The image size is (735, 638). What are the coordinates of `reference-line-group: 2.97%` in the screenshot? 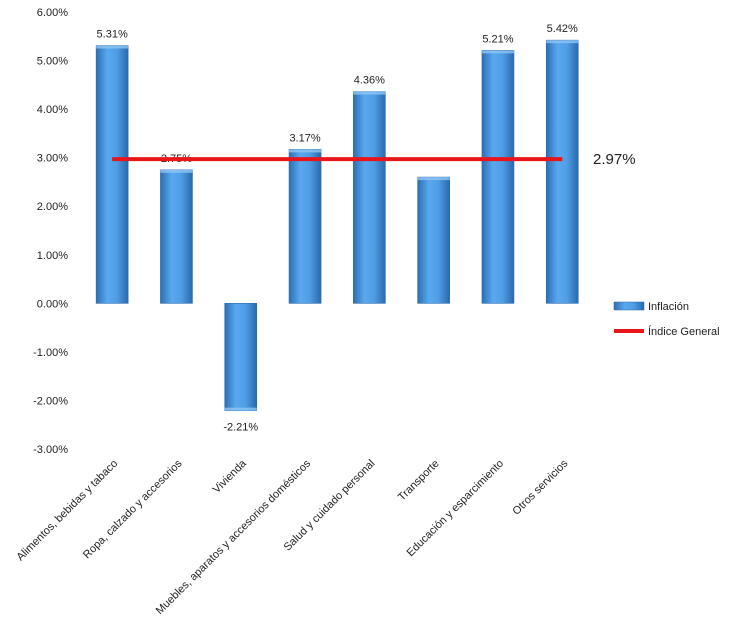 It's located at (374, 159).